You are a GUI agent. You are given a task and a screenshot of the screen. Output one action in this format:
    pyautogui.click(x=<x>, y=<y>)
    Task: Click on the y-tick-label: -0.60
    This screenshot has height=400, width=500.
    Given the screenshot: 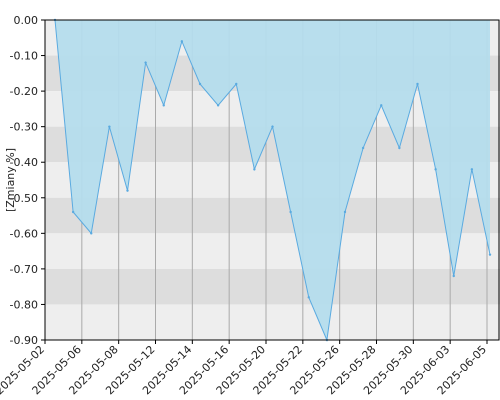 What is the action you would take?
    pyautogui.click(x=24, y=233)
    